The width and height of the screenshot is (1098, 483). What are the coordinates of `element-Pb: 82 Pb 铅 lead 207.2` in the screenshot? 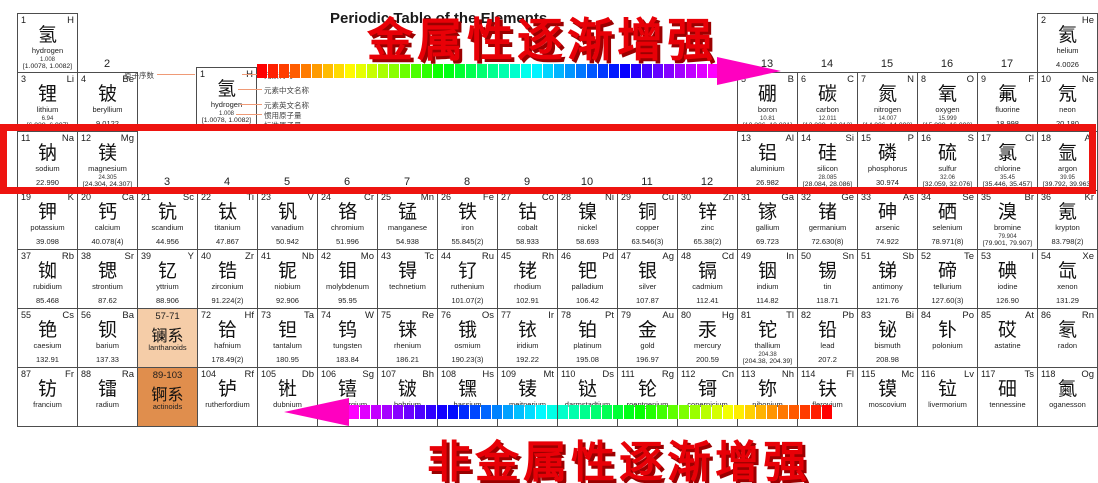 It's located at (827, 338).